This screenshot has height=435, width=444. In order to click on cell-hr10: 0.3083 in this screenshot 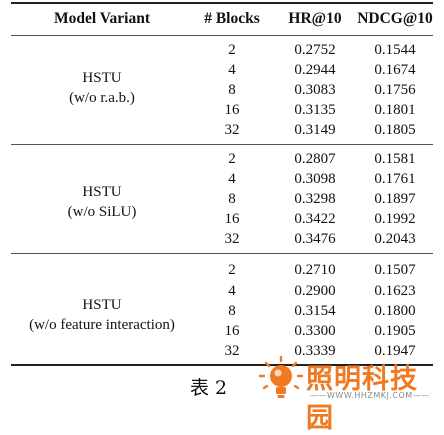, I will do `click(315, 90)`.